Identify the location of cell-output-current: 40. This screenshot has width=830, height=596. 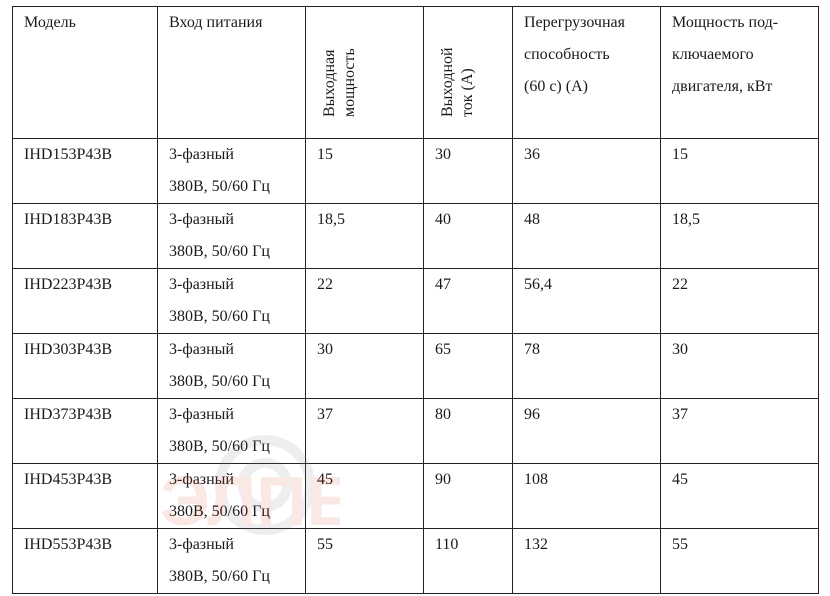
(468, 236).